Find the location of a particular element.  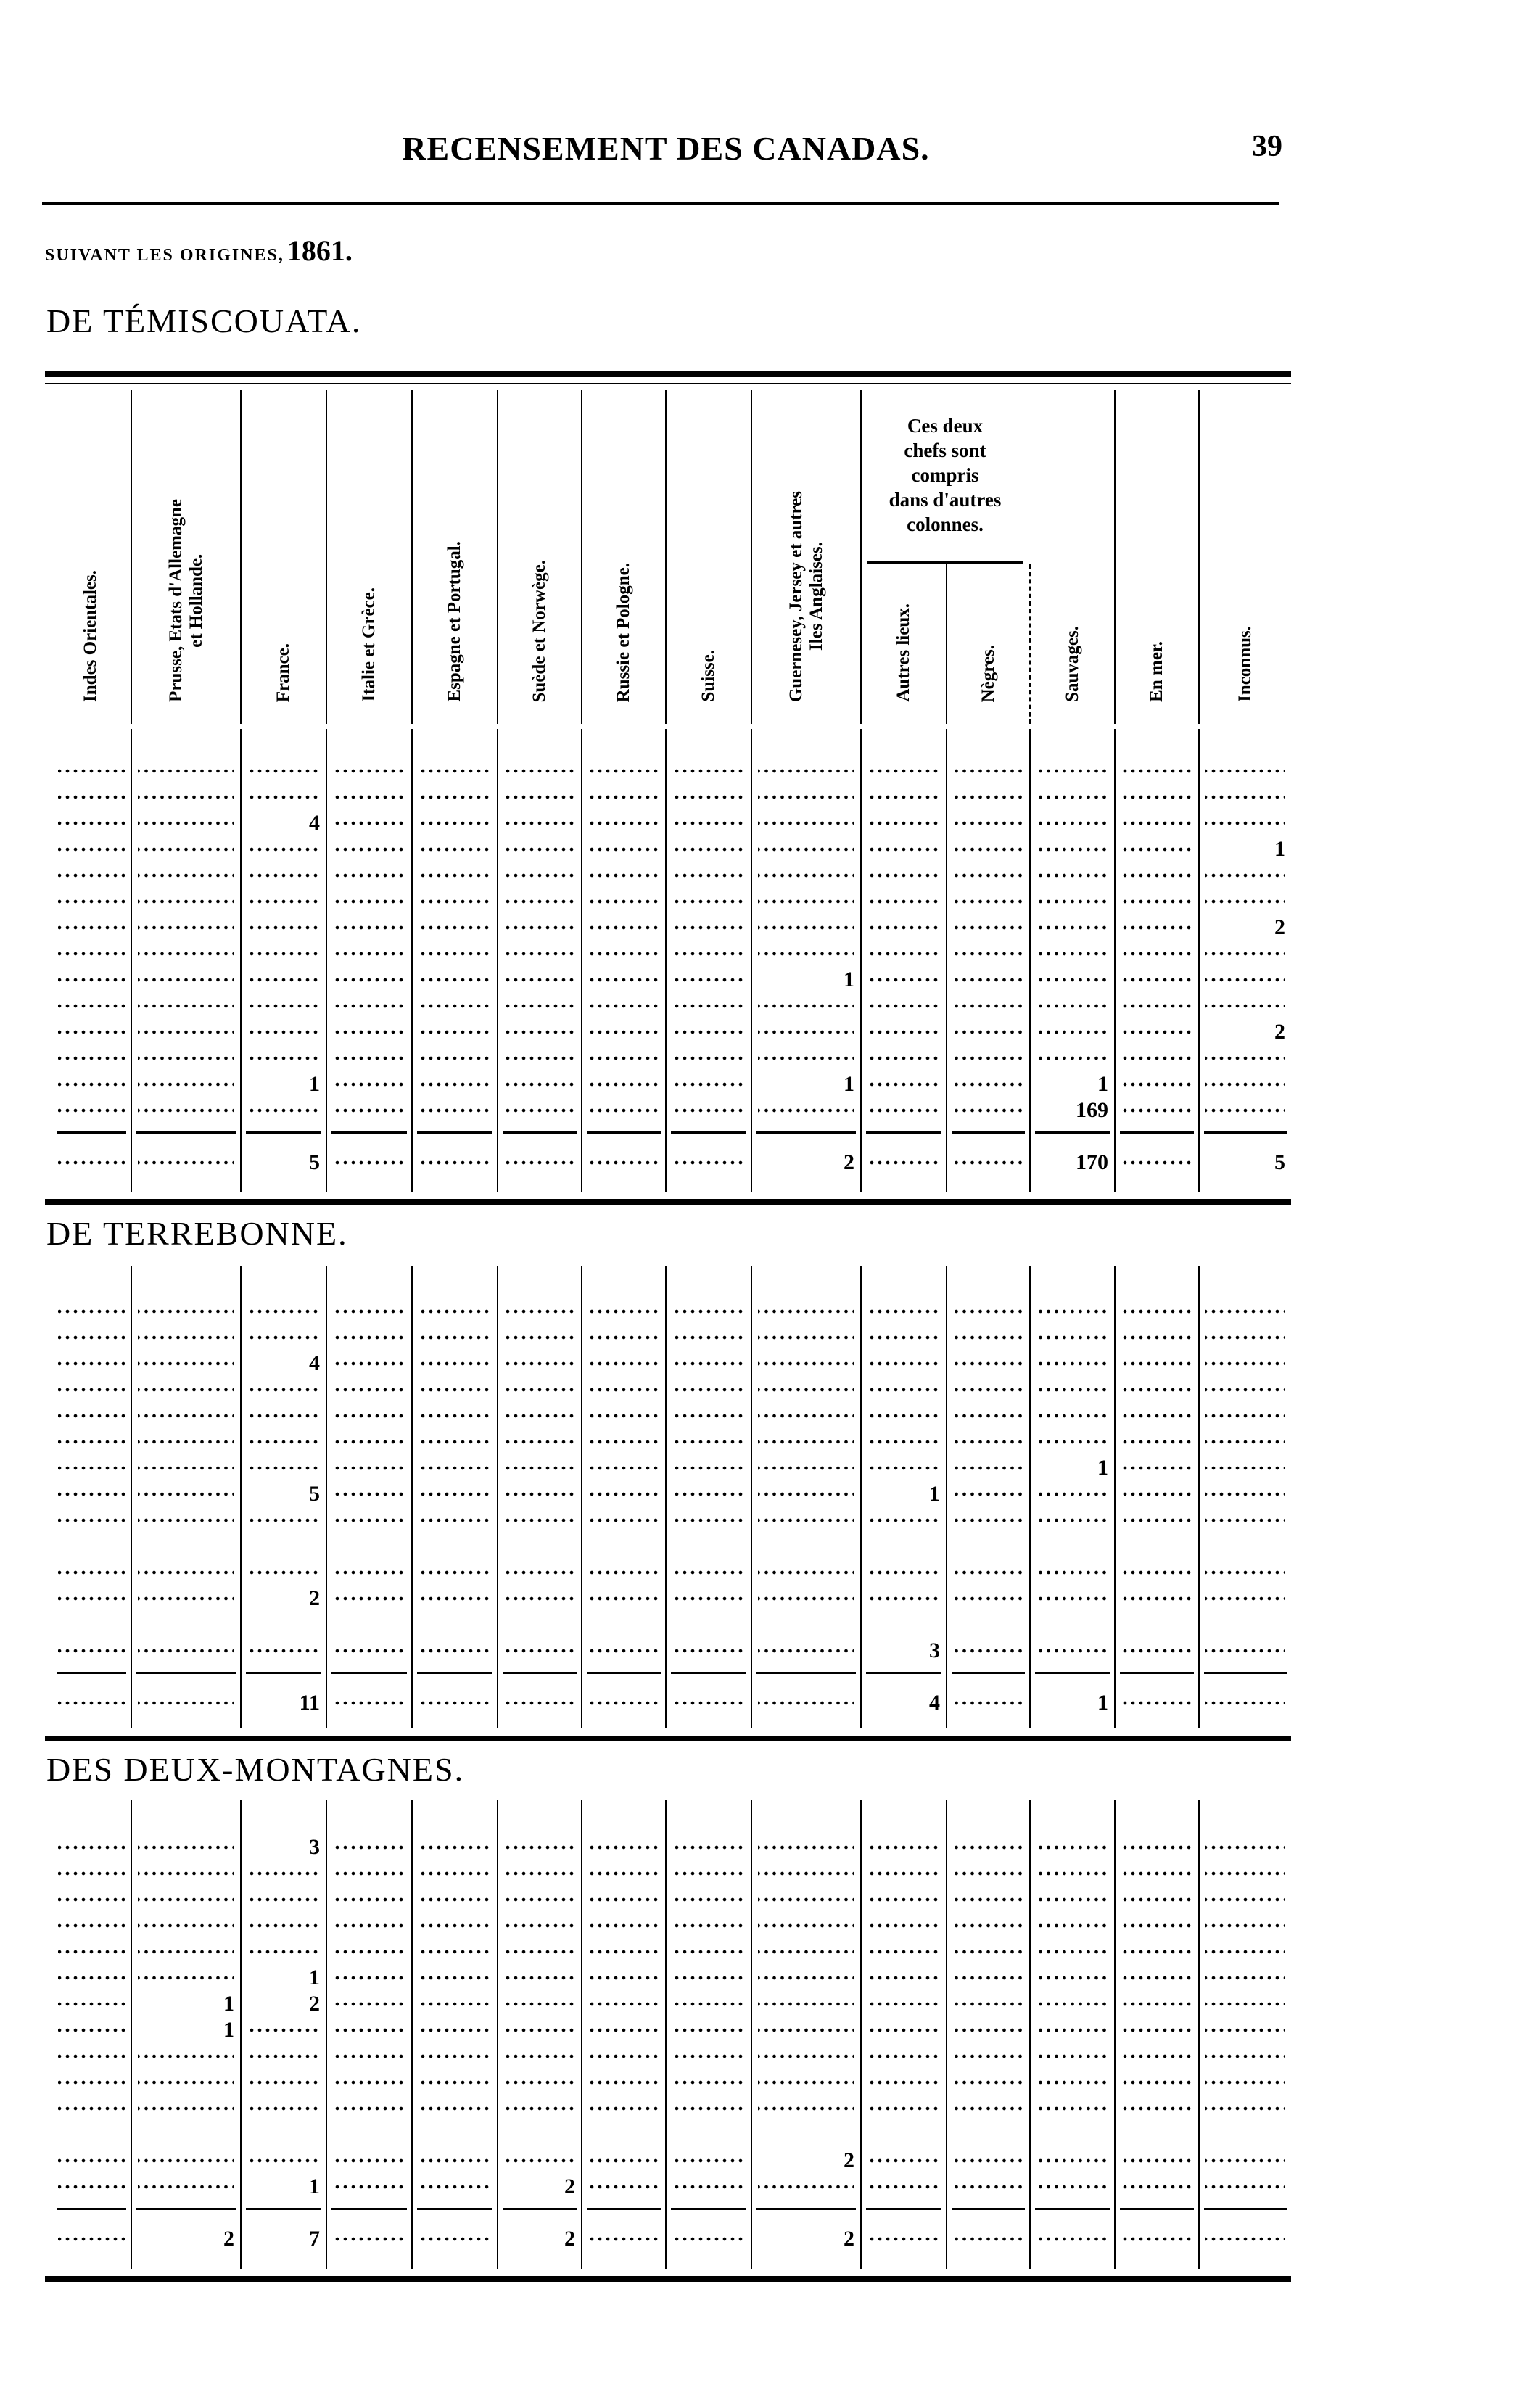

page-number: 39 is located at coordinates (1267, 146).